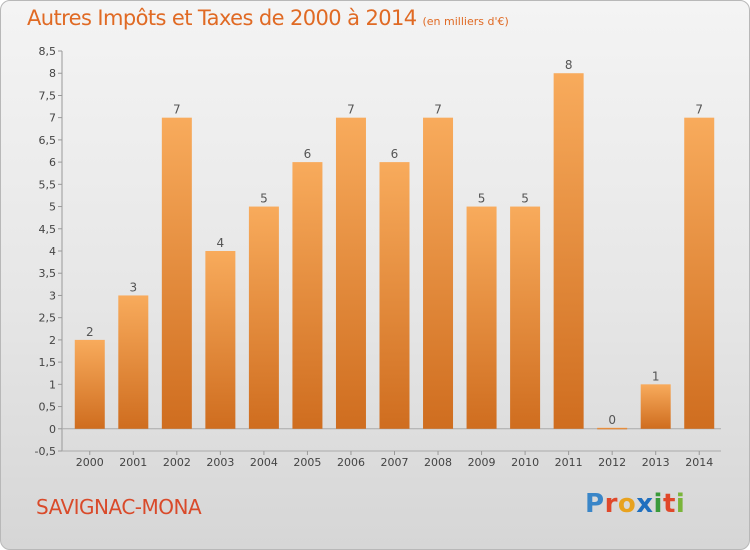 This screenshot has height=550, width=750. Describe the element at coordinates (482, 462) in the screenshot. I see `x-tick-label: 2009` at that location.